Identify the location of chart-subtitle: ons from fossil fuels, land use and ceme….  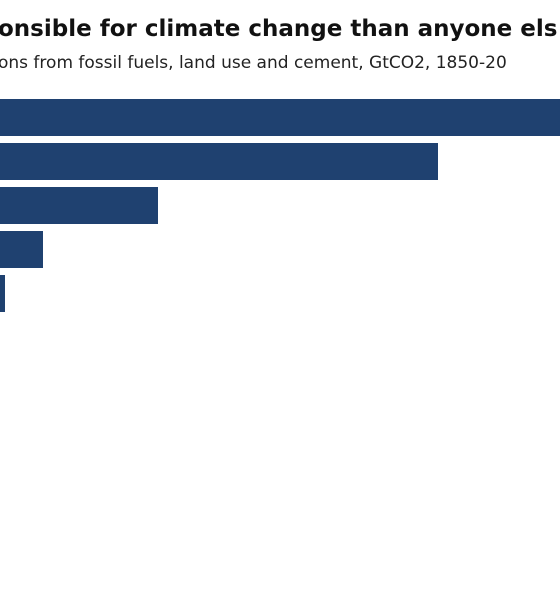
(253, 63).